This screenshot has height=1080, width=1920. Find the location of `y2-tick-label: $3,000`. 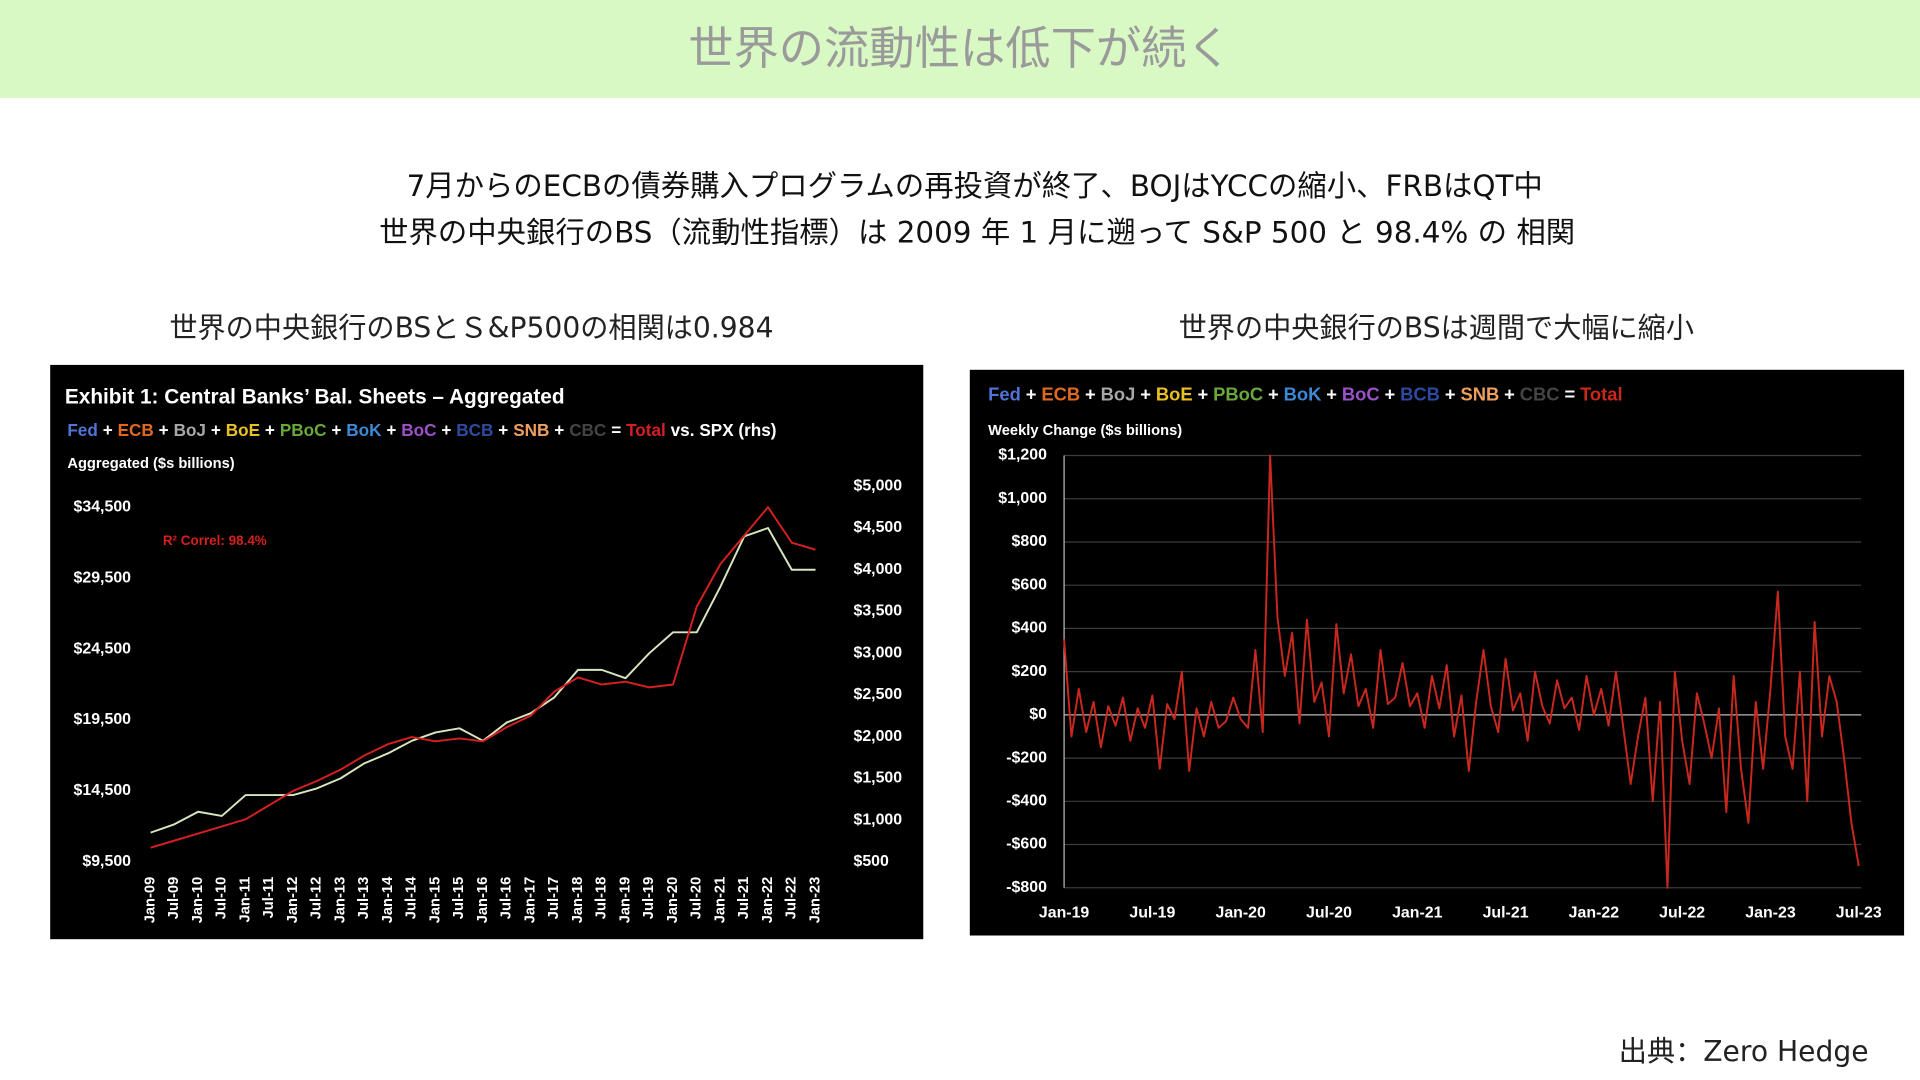

y2-tick-label: $3,000 is located at coordinates (877, 652).